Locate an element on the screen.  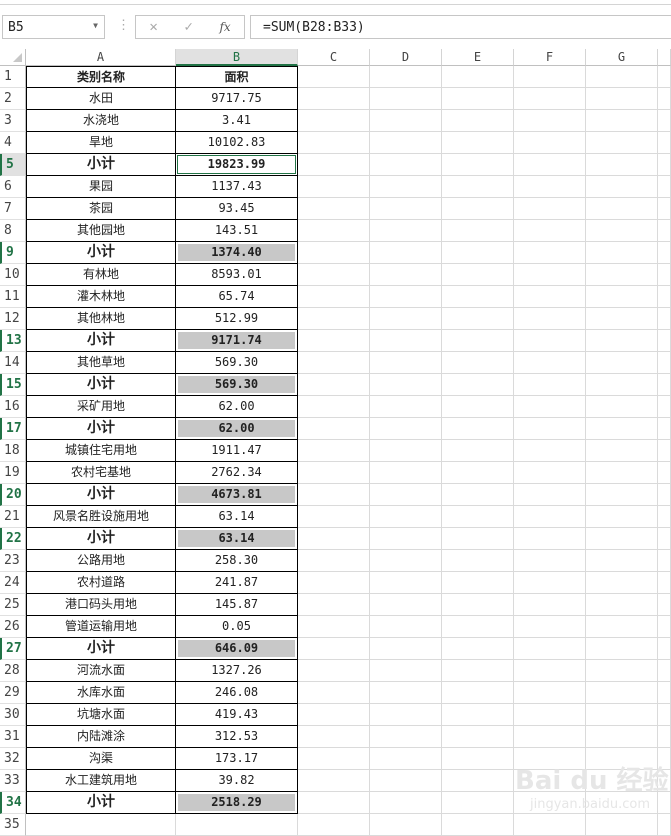
row-header: 1 is located at coordinates (13, 77).